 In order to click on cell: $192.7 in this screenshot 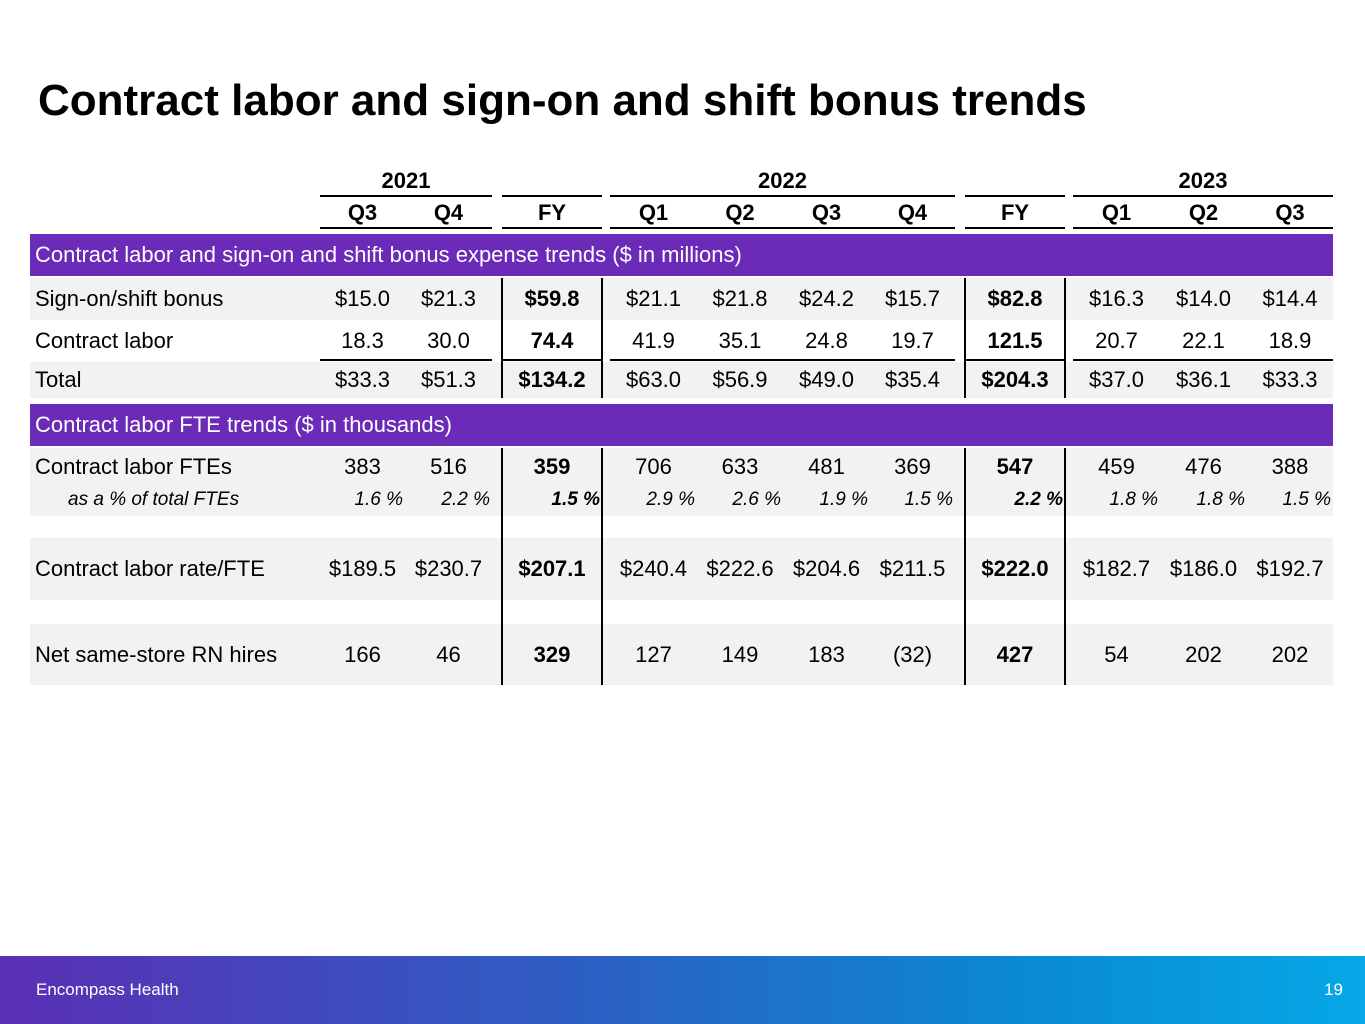, I will do `click(1290, 568)`.